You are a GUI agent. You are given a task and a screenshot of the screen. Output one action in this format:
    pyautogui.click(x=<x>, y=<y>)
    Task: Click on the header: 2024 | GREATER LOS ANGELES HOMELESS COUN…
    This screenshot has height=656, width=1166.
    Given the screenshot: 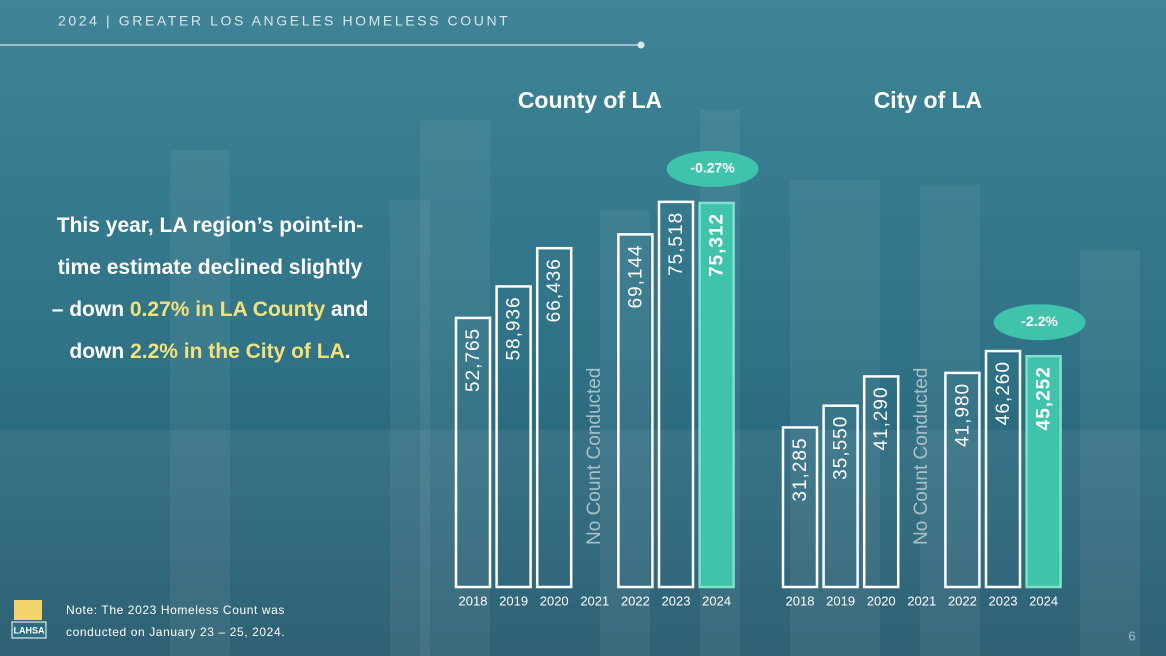 What is the action you would take?
    pyautogui.click(x=284, y=21)
    